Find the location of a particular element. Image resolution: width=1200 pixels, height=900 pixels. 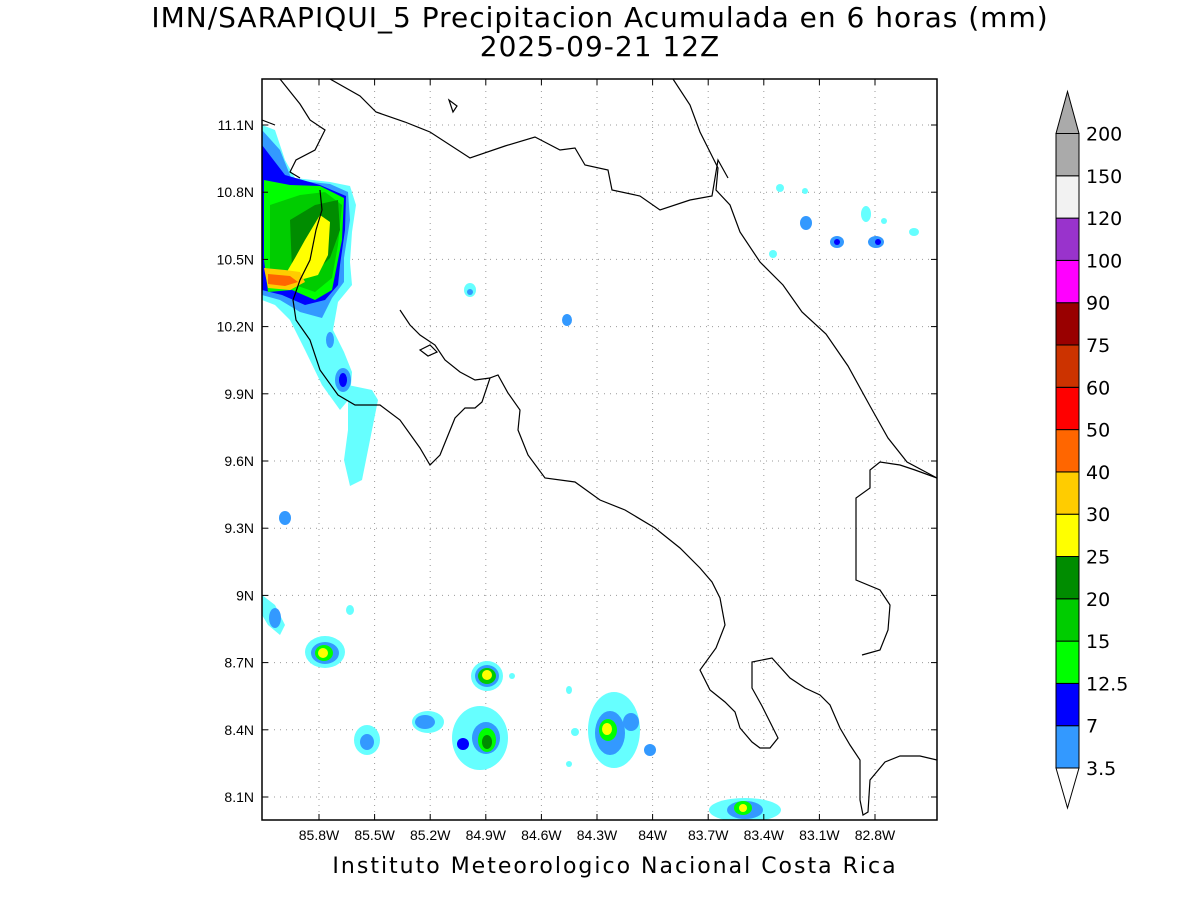

colorbar-label: 100 is located at coordinates (1104, 261).